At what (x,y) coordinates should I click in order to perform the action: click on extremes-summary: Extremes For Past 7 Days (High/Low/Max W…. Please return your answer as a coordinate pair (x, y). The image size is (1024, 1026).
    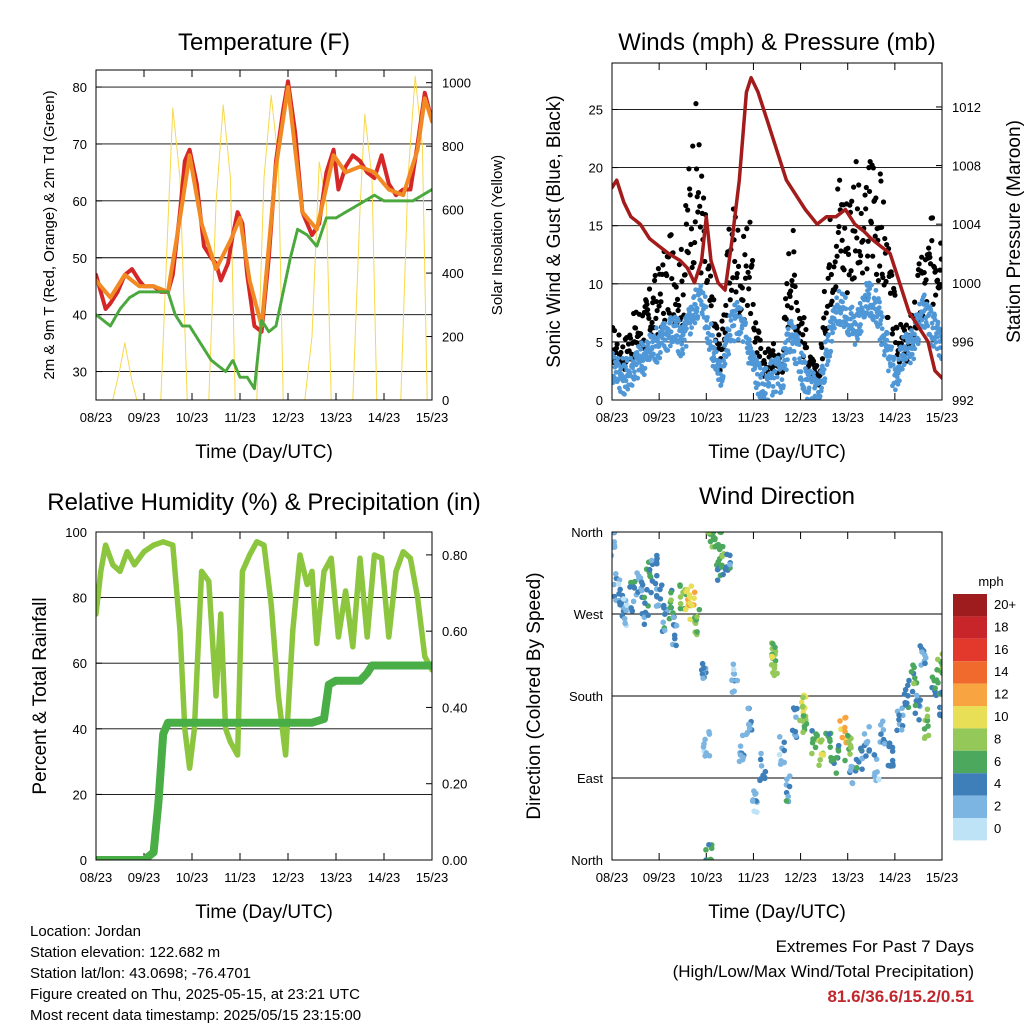
    Looking at the image, I should click on (823, 971).